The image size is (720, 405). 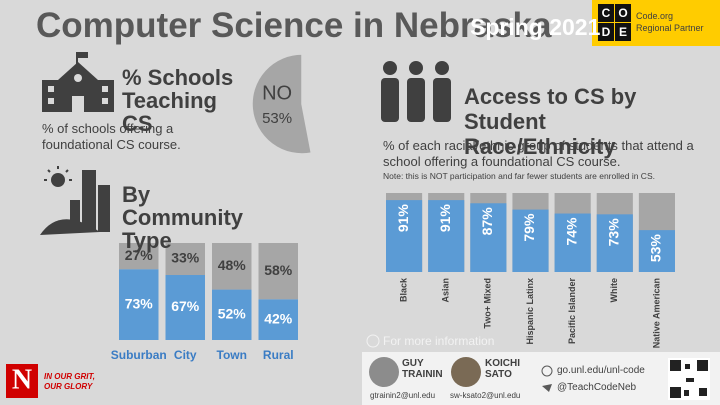 I want to click on page-subtitle: Spring 2021, so click(x=535, y=27).